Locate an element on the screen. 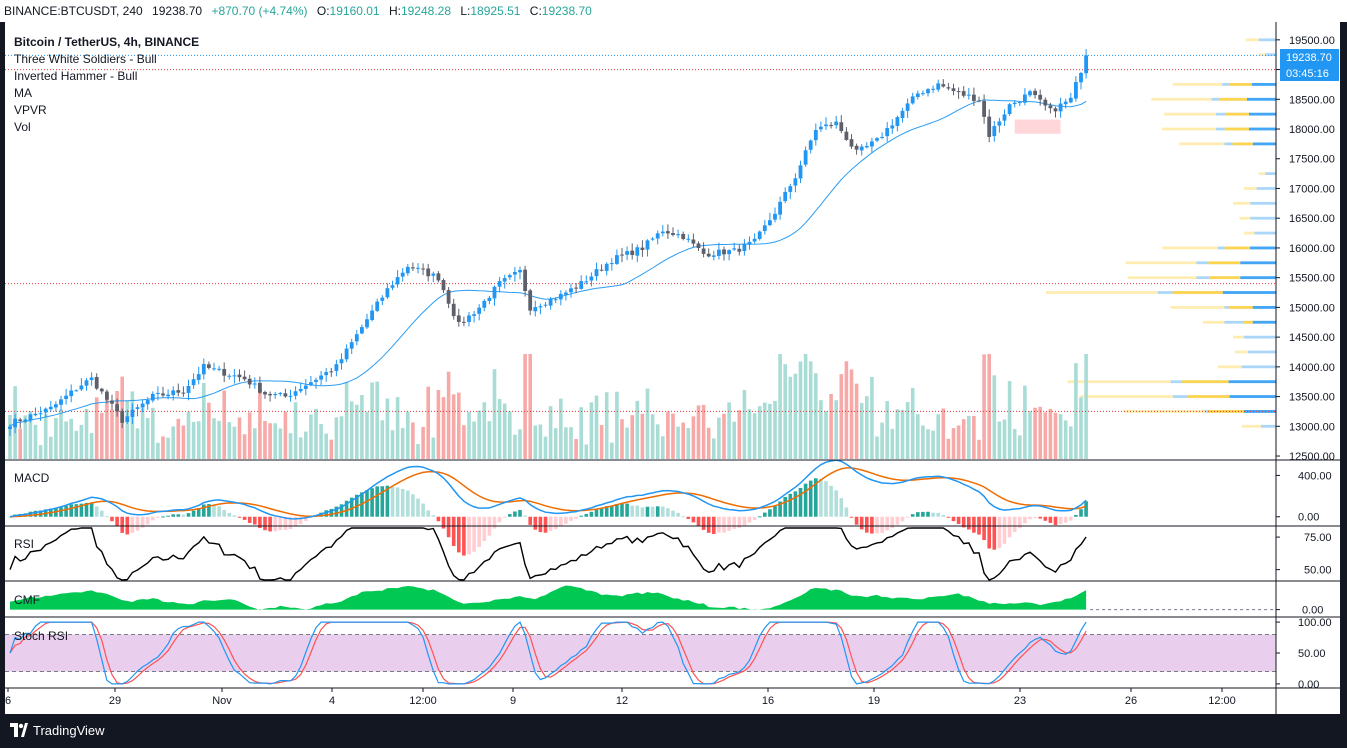 The width and height of the screenshot is (1347, 748). legend-item-vpvr: VPVR is located at coordinates (30, 110).